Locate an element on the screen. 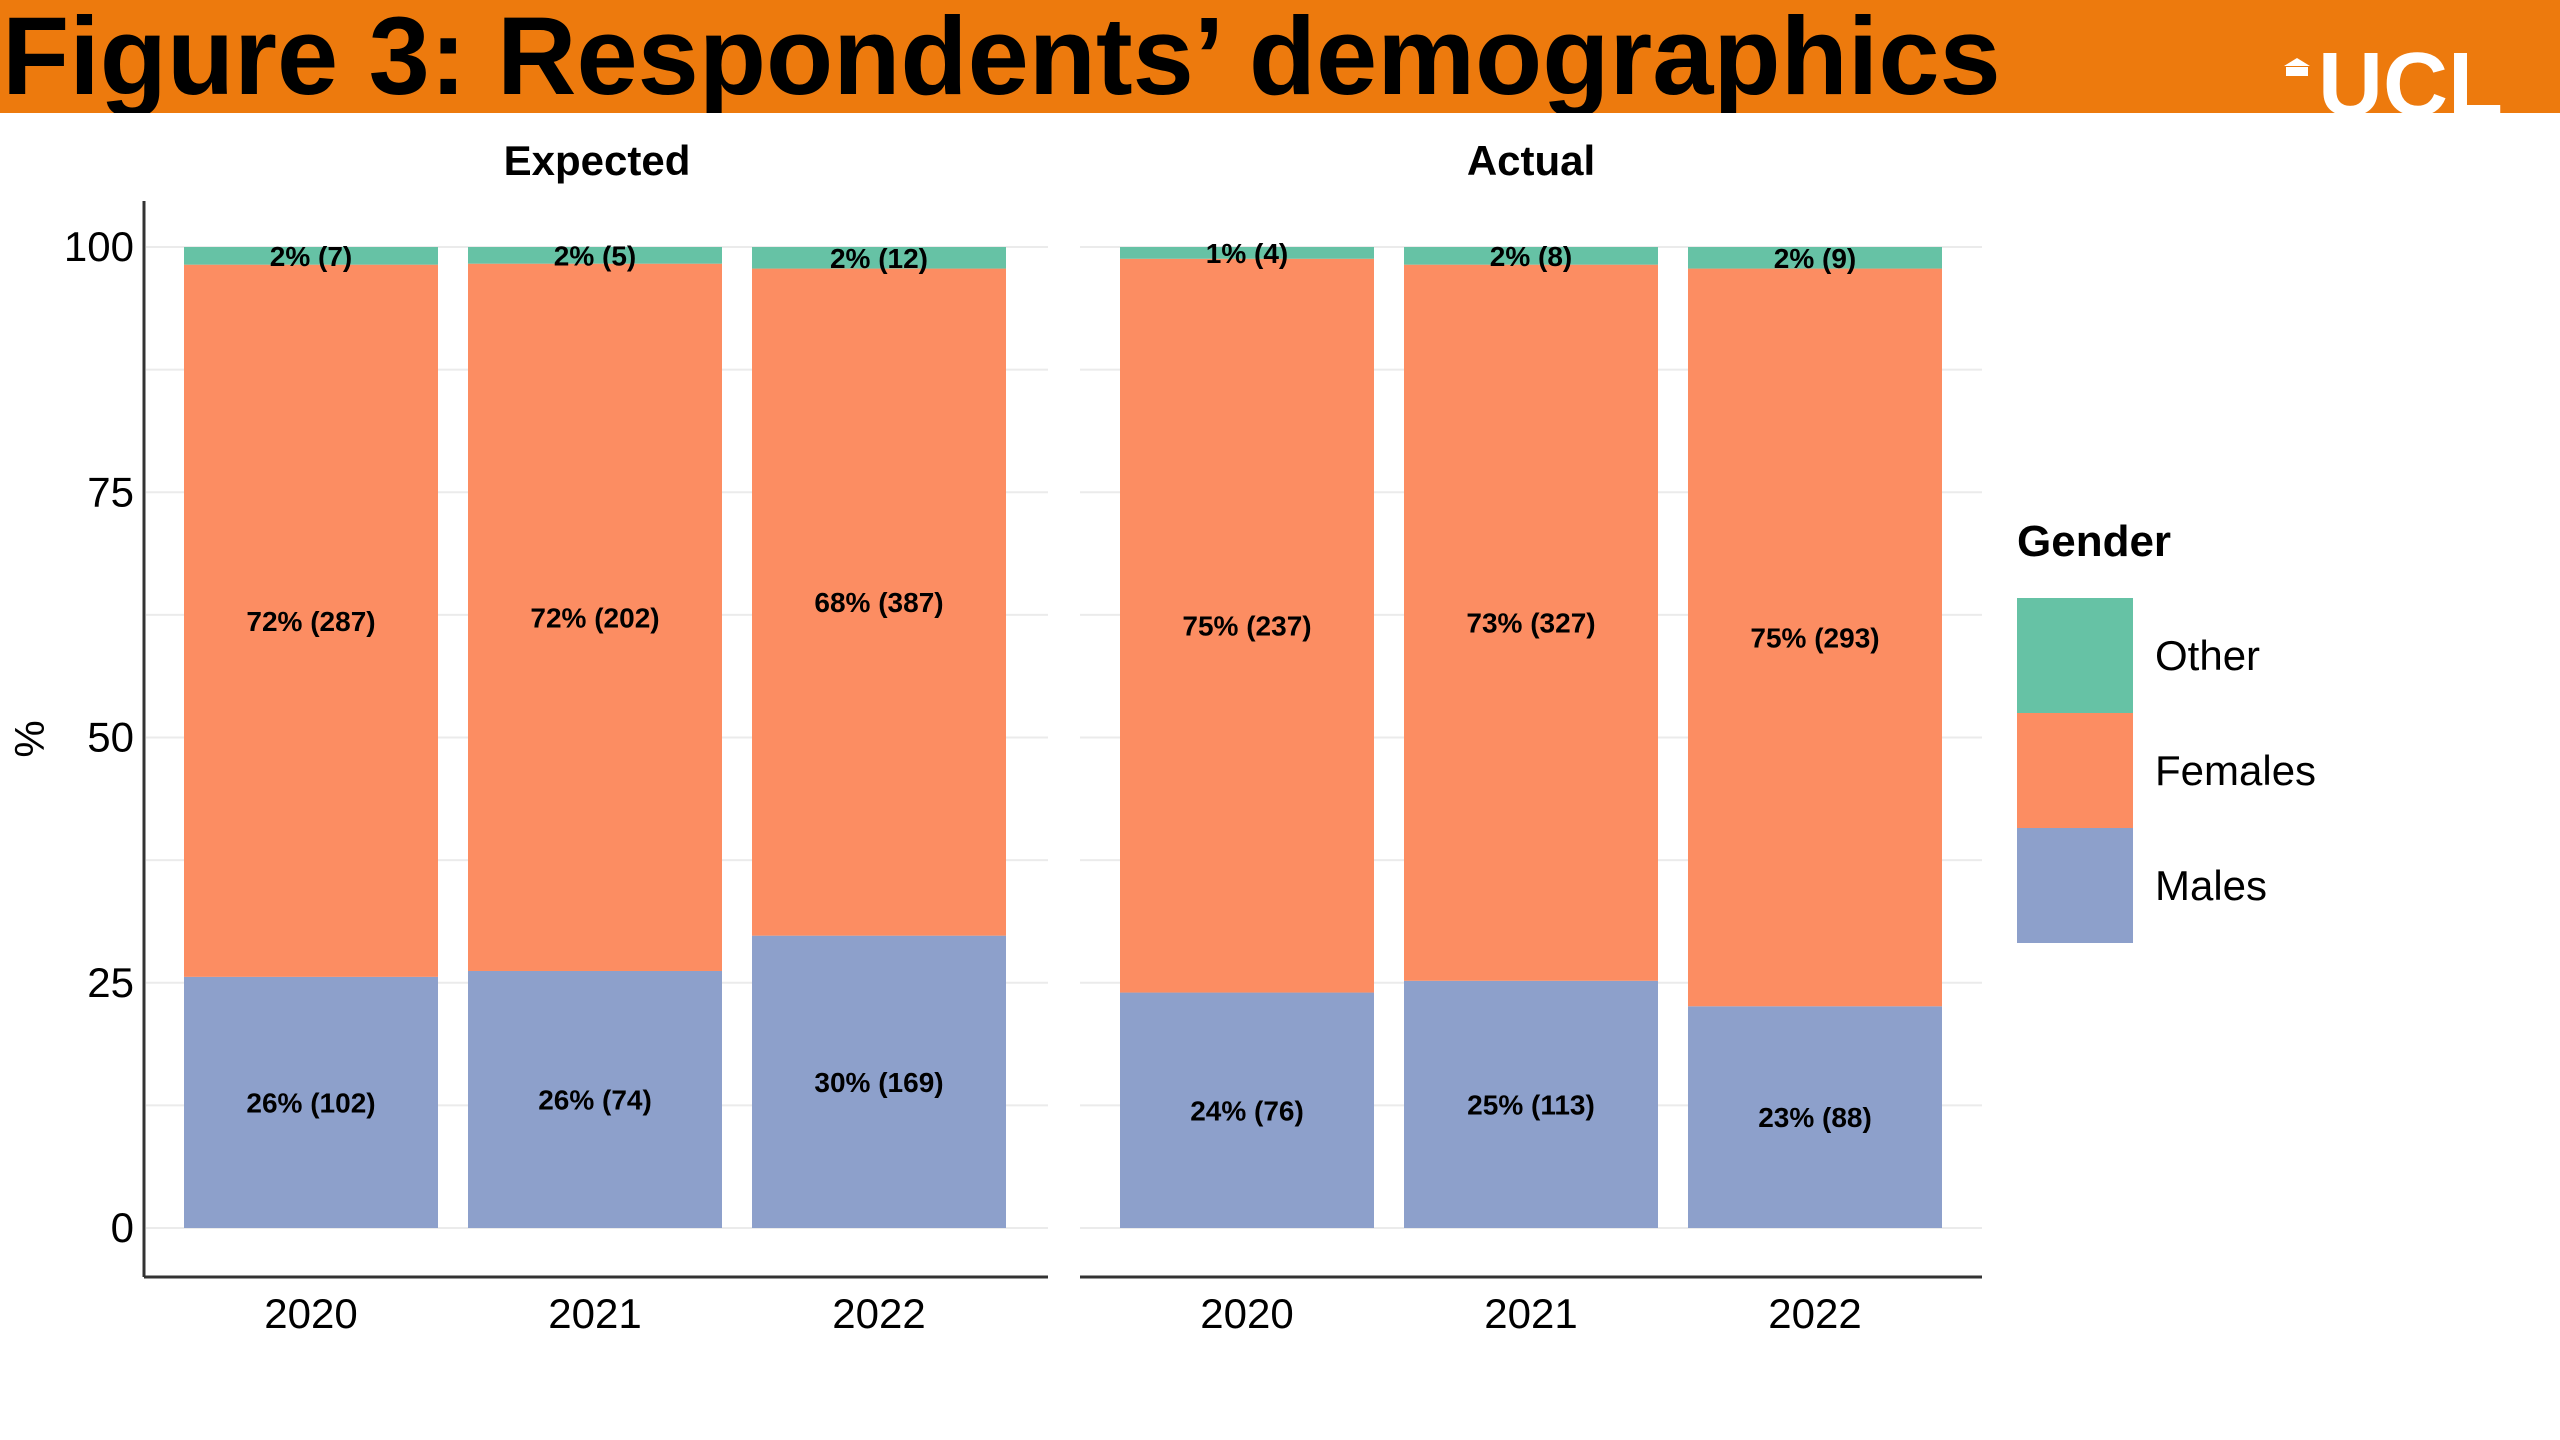  data-label: 2% (12) is located at coordinates (879, 258).